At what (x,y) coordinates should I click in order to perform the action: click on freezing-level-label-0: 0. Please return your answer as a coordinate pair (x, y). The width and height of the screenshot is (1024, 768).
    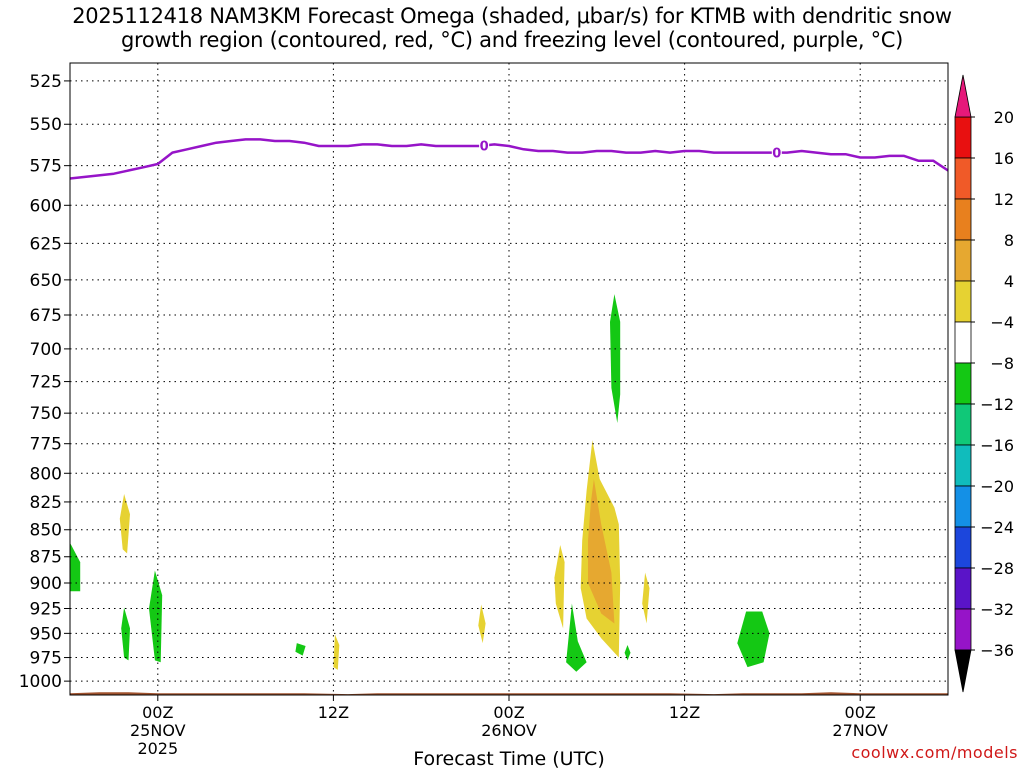
    Looking at the image, I should click on (484, 147).